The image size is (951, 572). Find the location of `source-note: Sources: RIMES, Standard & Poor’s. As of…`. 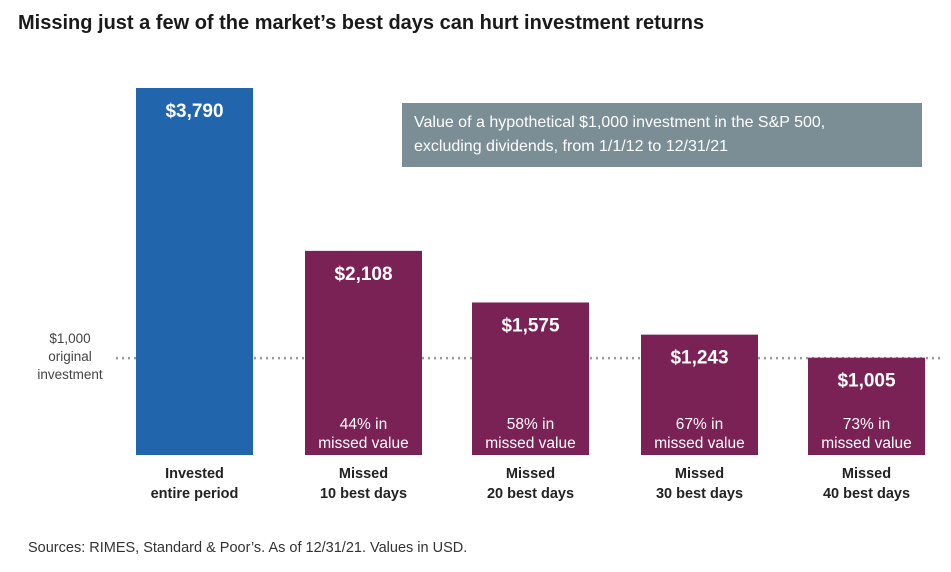

source-note: Sources: RIMES, Standard & Poor’s. As of… is located at coordinates (248, 548).